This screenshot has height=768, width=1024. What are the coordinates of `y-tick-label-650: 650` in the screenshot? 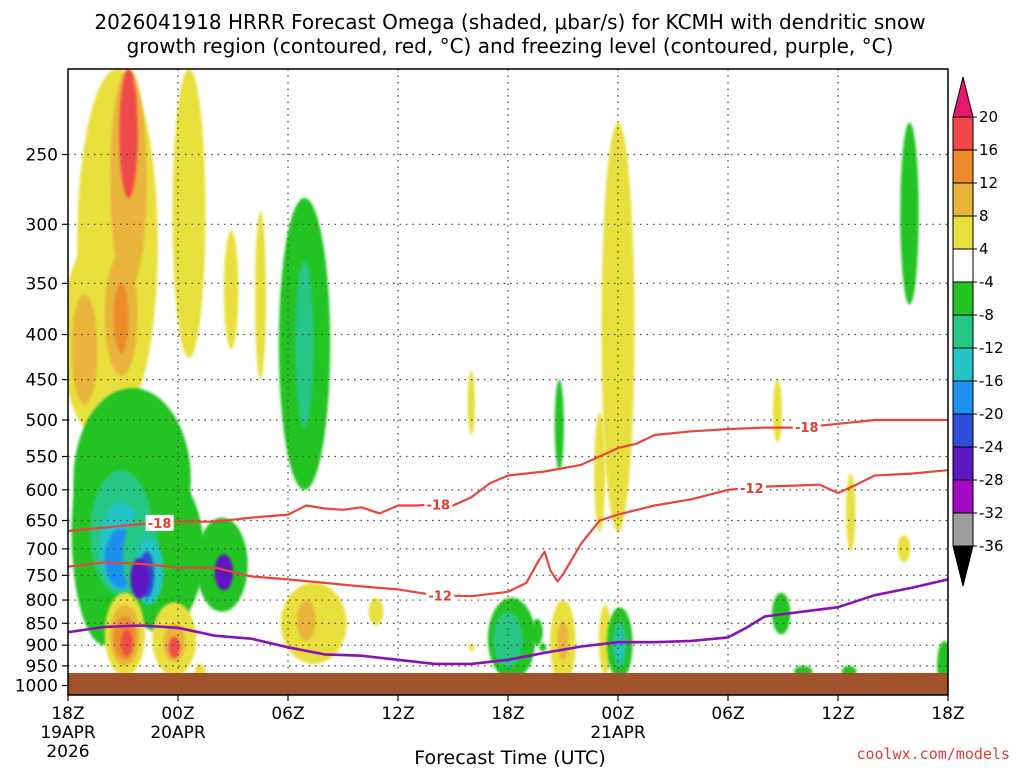 It's located at (42, 522).